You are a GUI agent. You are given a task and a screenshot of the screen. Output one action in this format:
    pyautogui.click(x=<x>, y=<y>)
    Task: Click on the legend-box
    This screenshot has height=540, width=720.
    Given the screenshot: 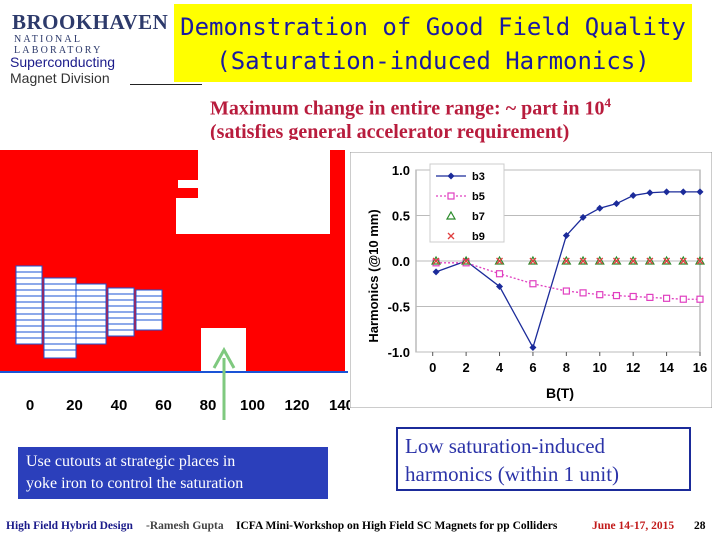 What is the action you would take?
    pyautogui.click(x=467, y=203)
    